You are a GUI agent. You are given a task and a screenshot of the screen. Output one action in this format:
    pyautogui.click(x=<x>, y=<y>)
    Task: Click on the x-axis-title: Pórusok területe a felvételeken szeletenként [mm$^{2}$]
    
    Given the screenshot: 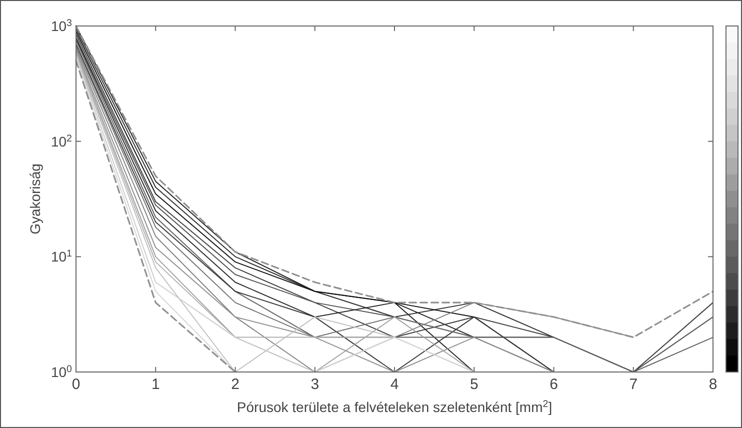 What is the action you would take?
    pyautogui.click(x=394, y=406)
    